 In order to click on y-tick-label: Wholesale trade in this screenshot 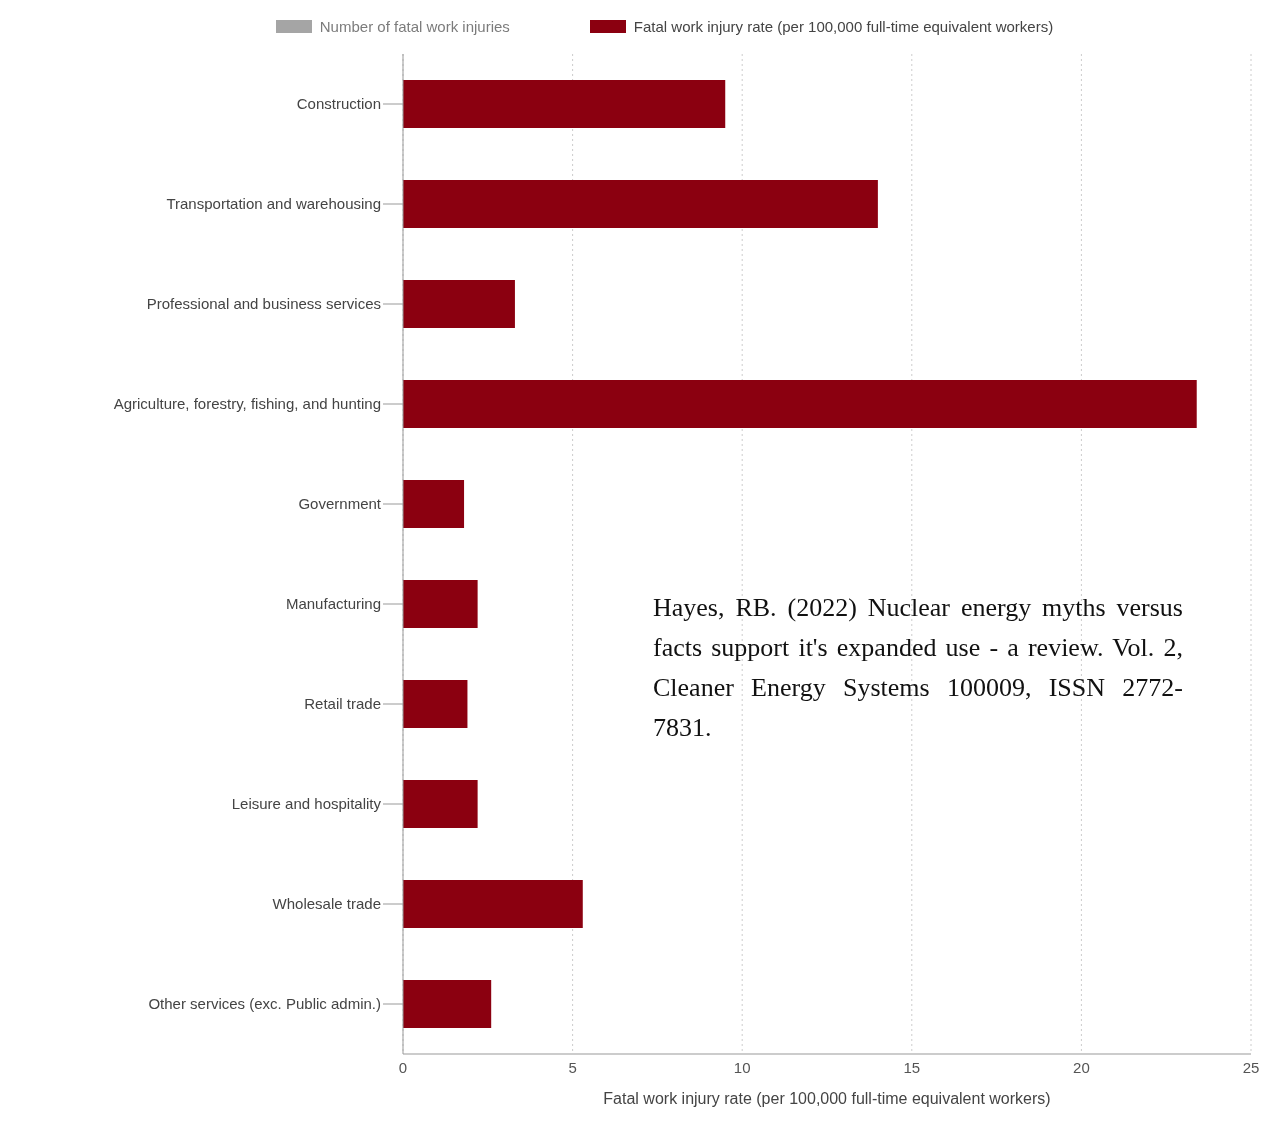, I will do `click(326, 904)`.